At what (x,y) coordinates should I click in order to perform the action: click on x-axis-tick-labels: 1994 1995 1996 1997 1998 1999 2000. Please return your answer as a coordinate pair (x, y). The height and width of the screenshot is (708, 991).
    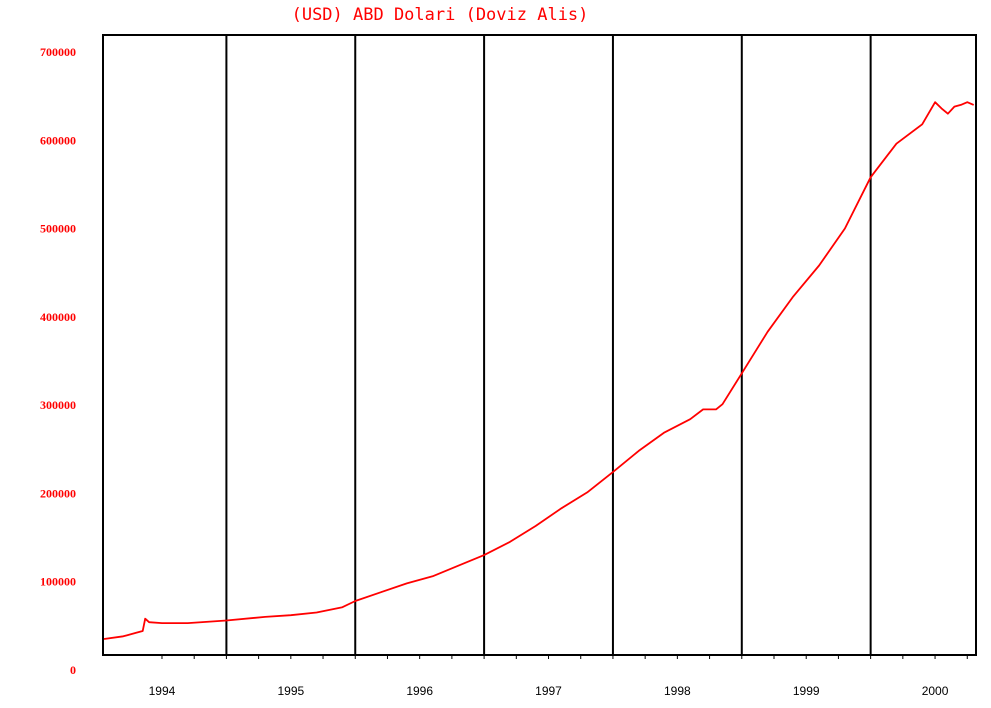
    Looking at the image, I should click on (549, 691).